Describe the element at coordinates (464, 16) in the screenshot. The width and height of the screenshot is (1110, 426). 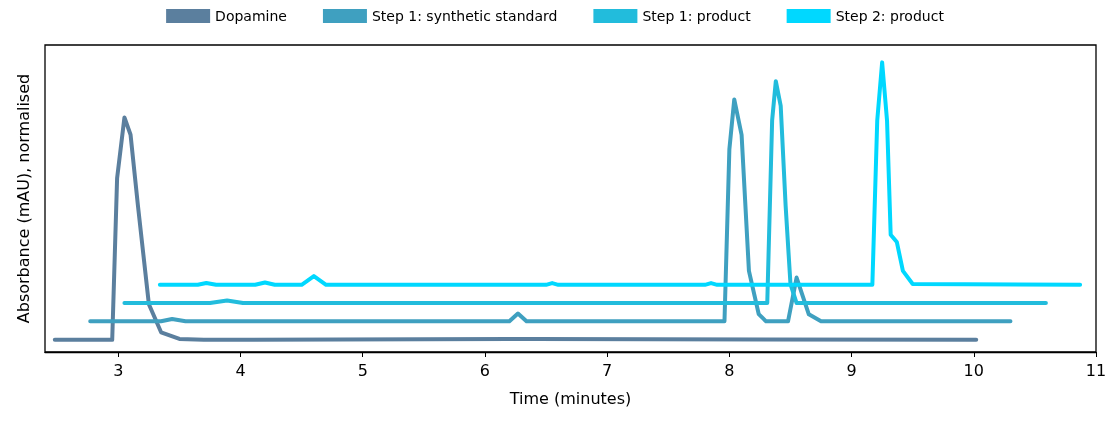
I see `legend-label: Step 1: synthetic standard` at that location.